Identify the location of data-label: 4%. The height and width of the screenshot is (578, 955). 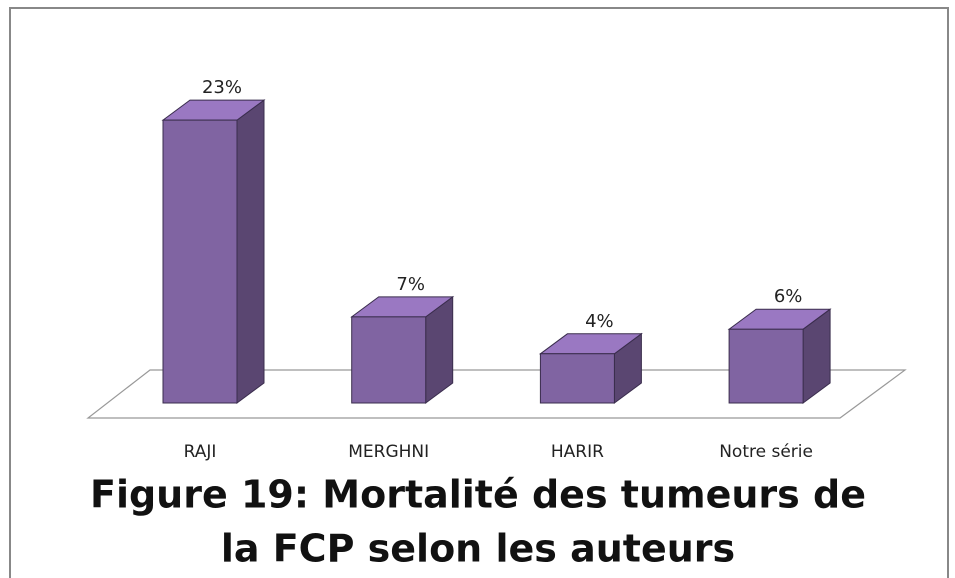
(599, 321).